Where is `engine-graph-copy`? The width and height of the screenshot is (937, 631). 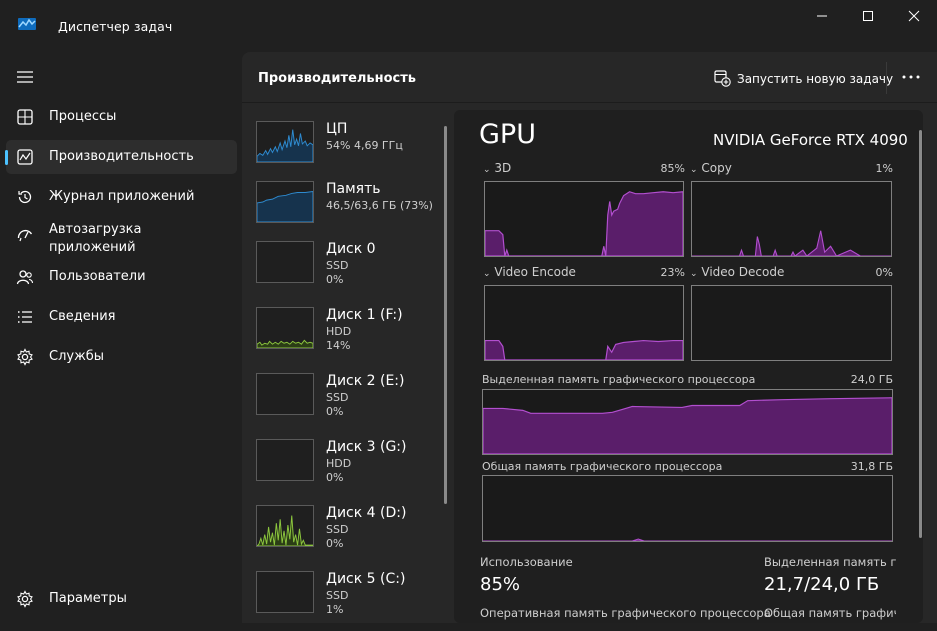
engine-graph-copy is located at coordinates (791, 219).